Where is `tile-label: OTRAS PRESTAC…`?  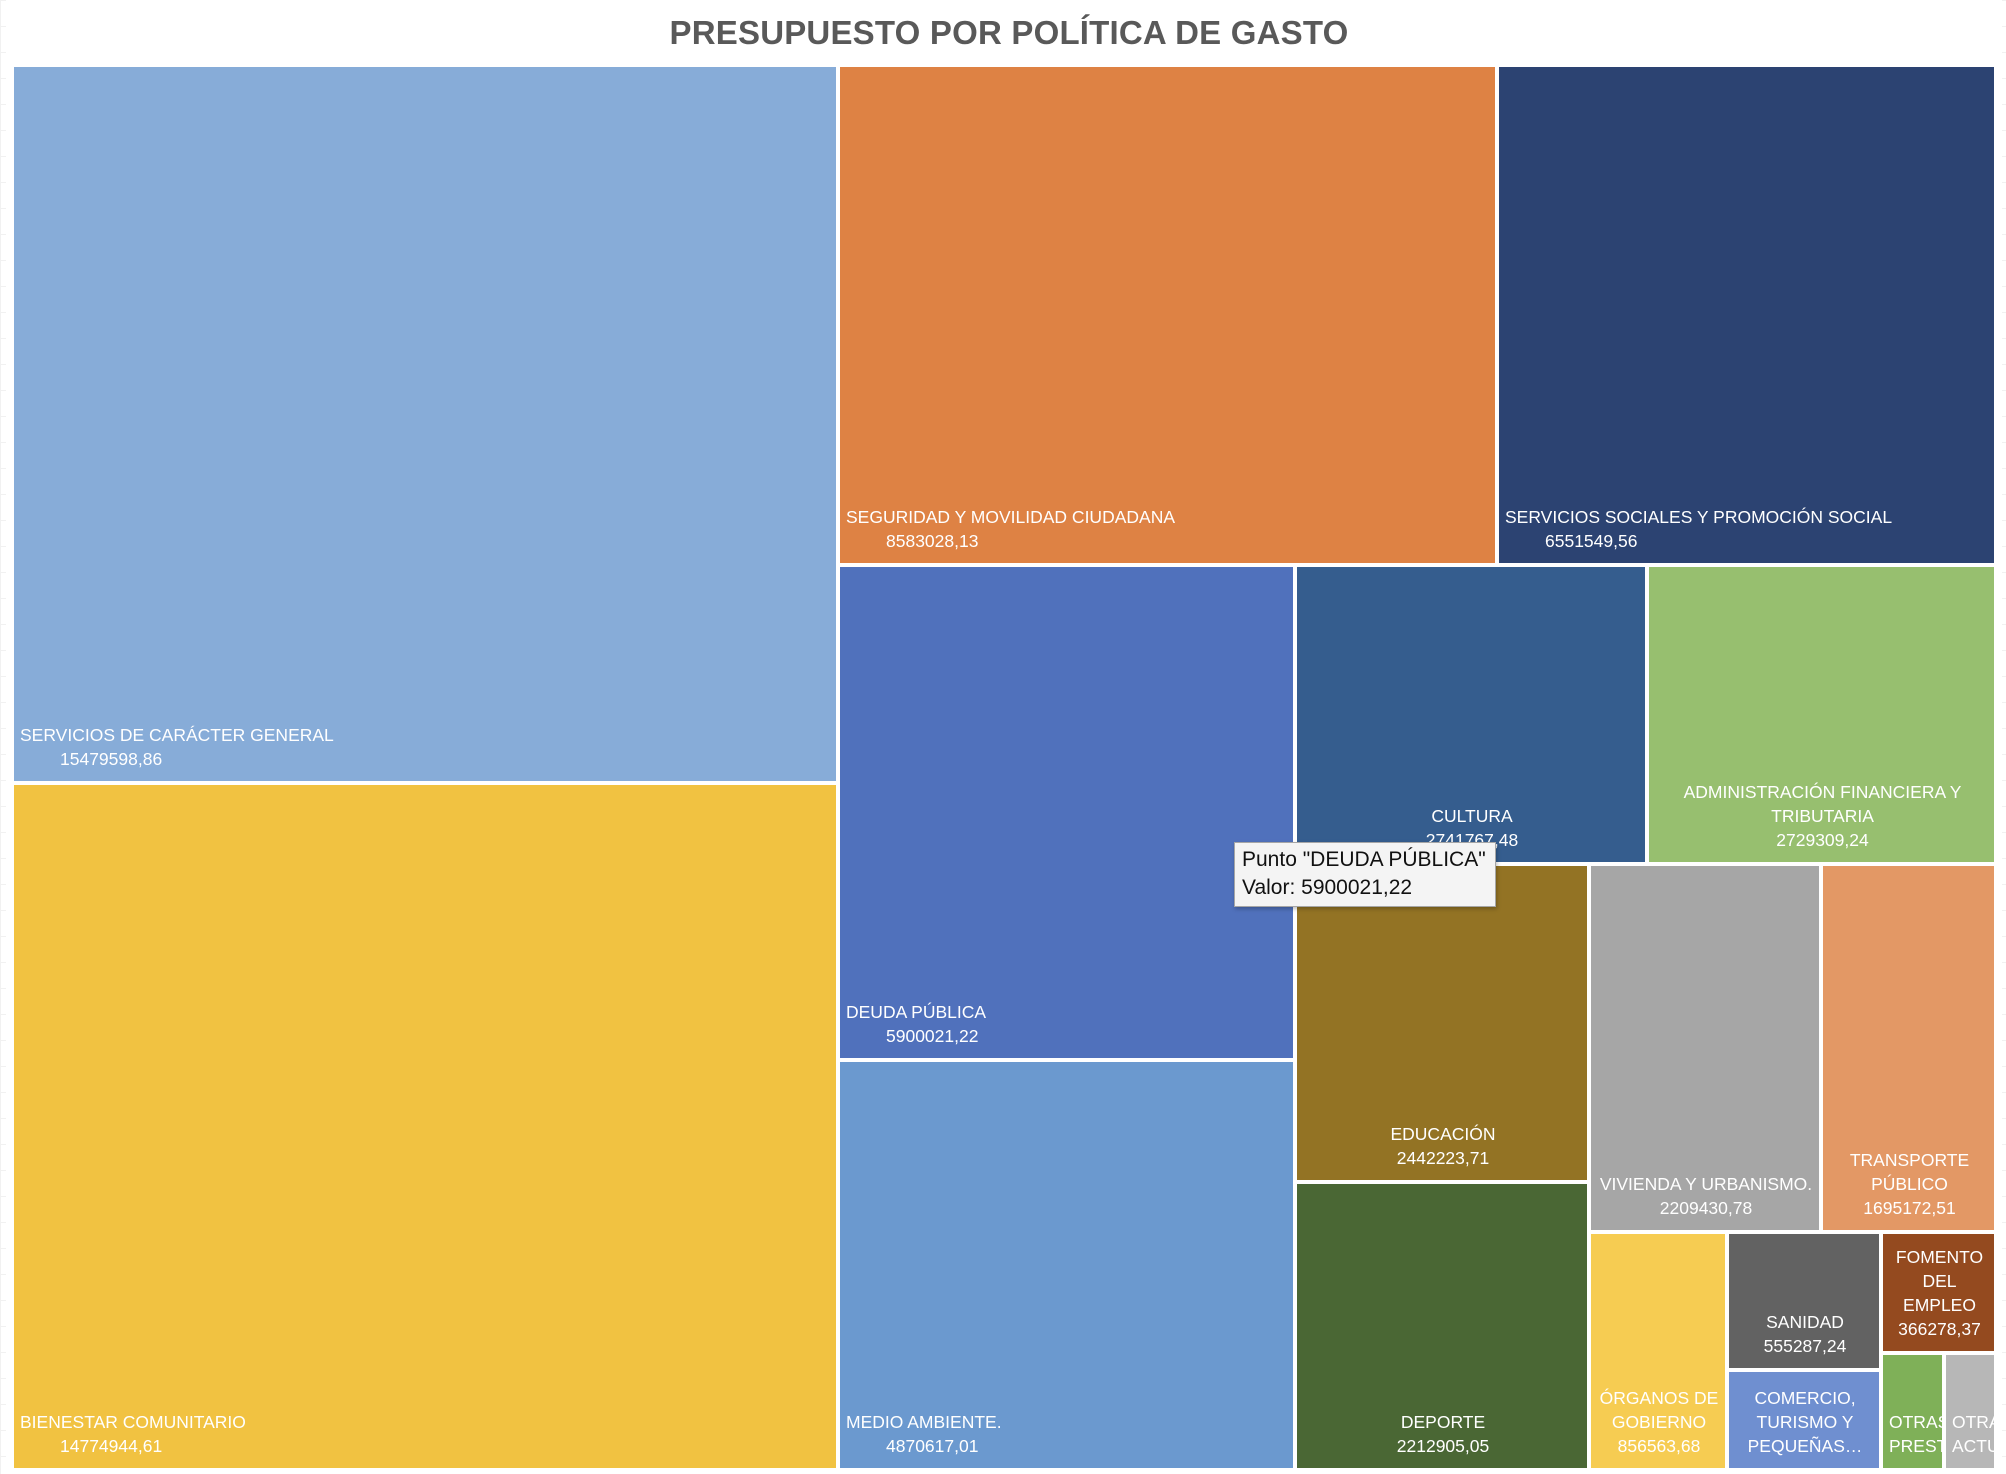
tile-label: OTRAS PRESTAC… is located at coordinates (1916, 1434).